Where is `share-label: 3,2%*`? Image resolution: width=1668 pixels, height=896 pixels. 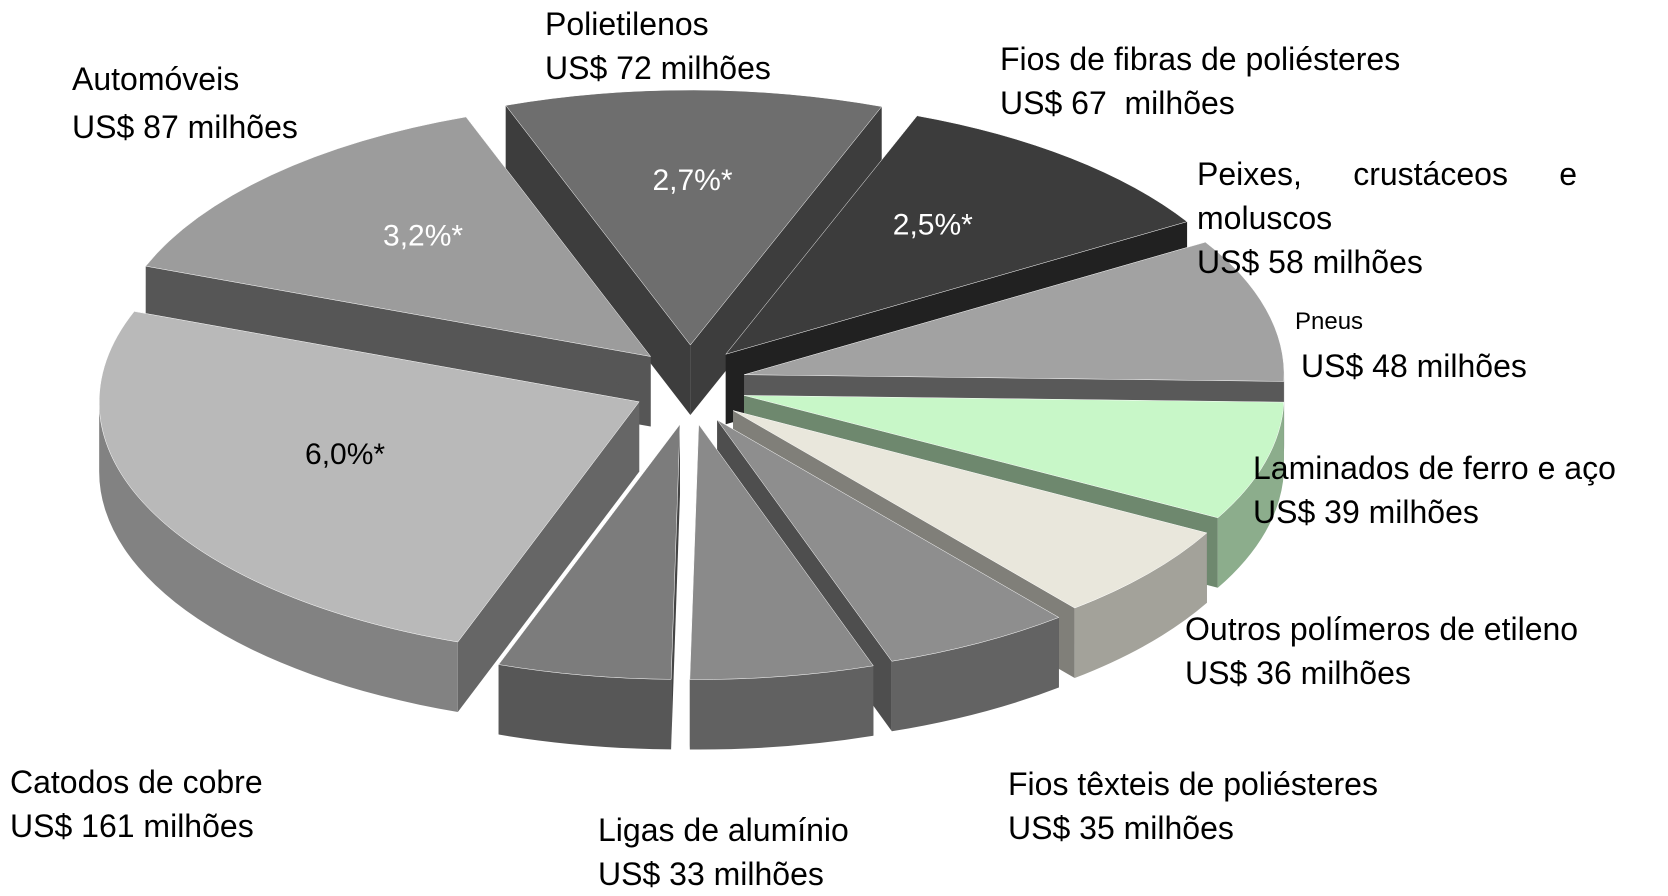
share-label: 3,2%* is located at coordinates (423, 236).